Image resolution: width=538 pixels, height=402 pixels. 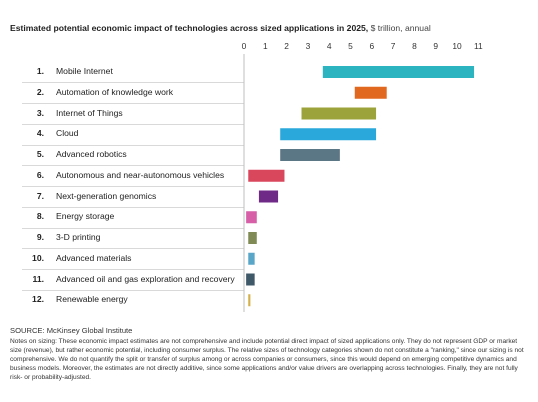 I want to click on x-tick-label: 10, so click(x=457, y=46).